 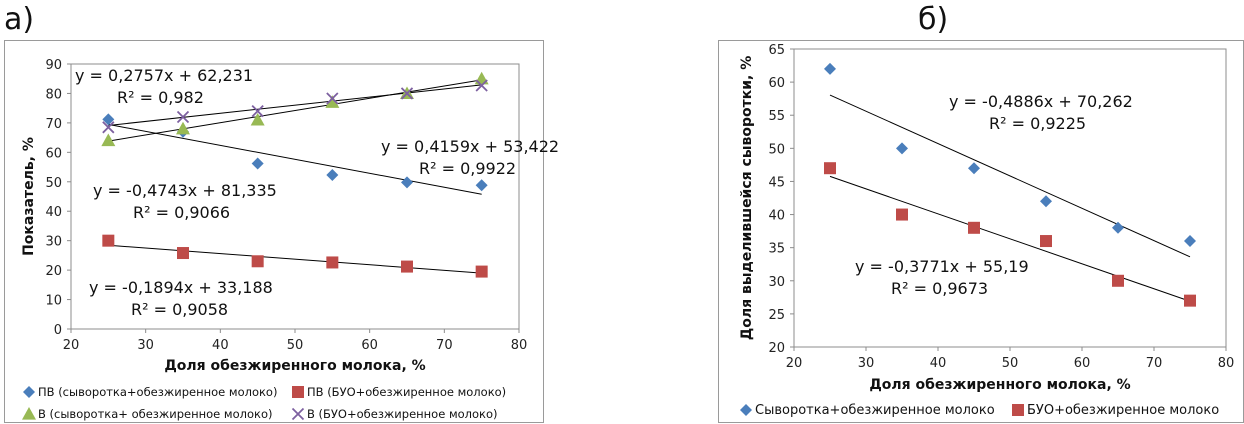 I want to click on trendline-r2: R² = 0,9058, so click(x=179, y=309).